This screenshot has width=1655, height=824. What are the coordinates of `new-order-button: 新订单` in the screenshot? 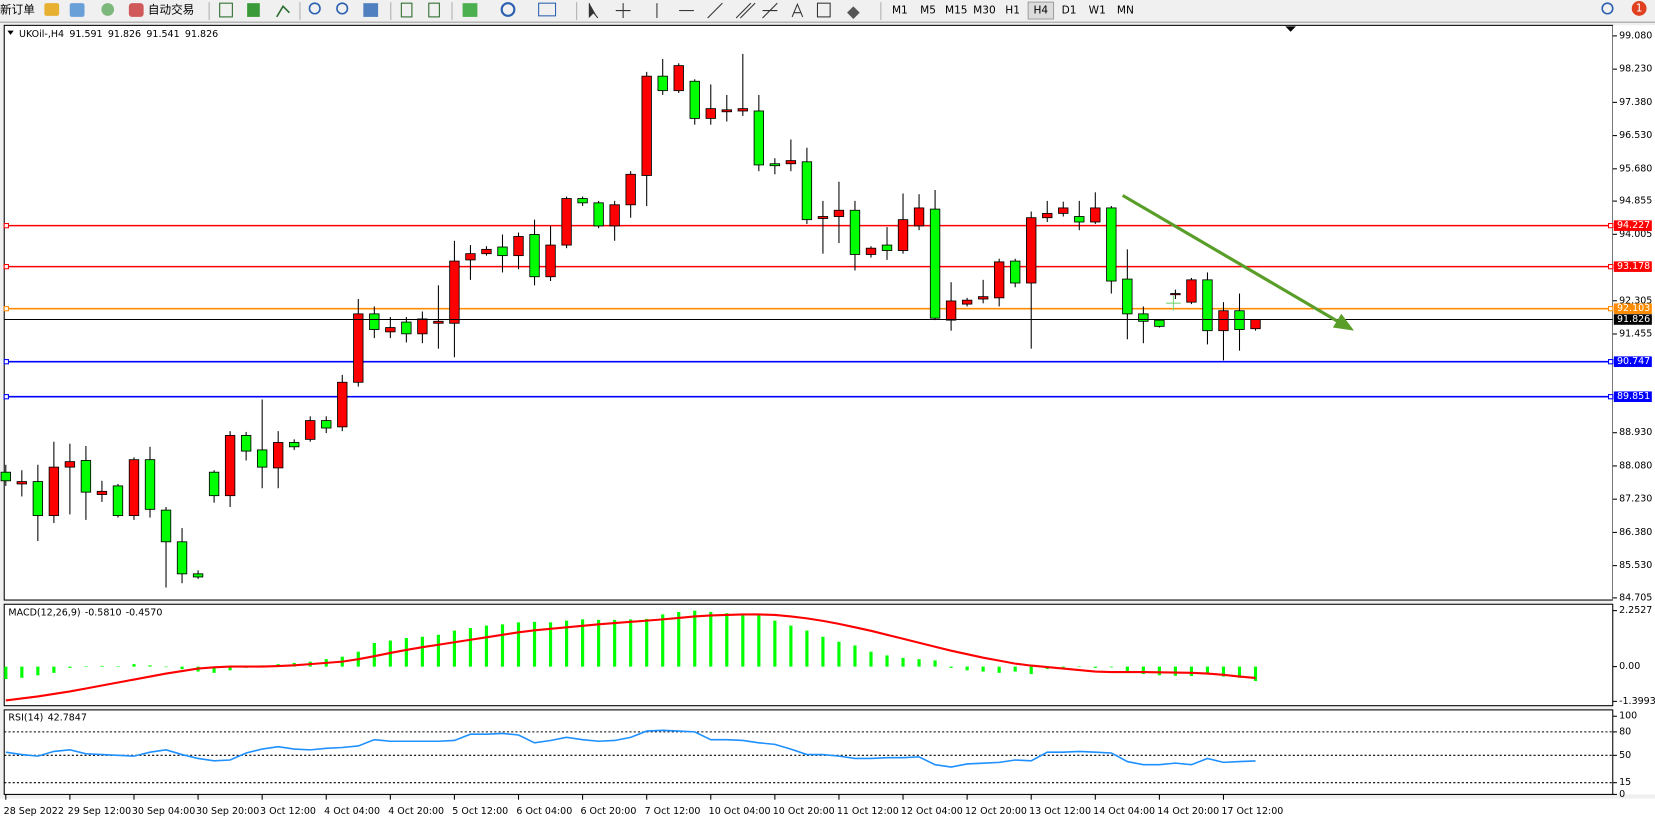 It's located at (17, 10).